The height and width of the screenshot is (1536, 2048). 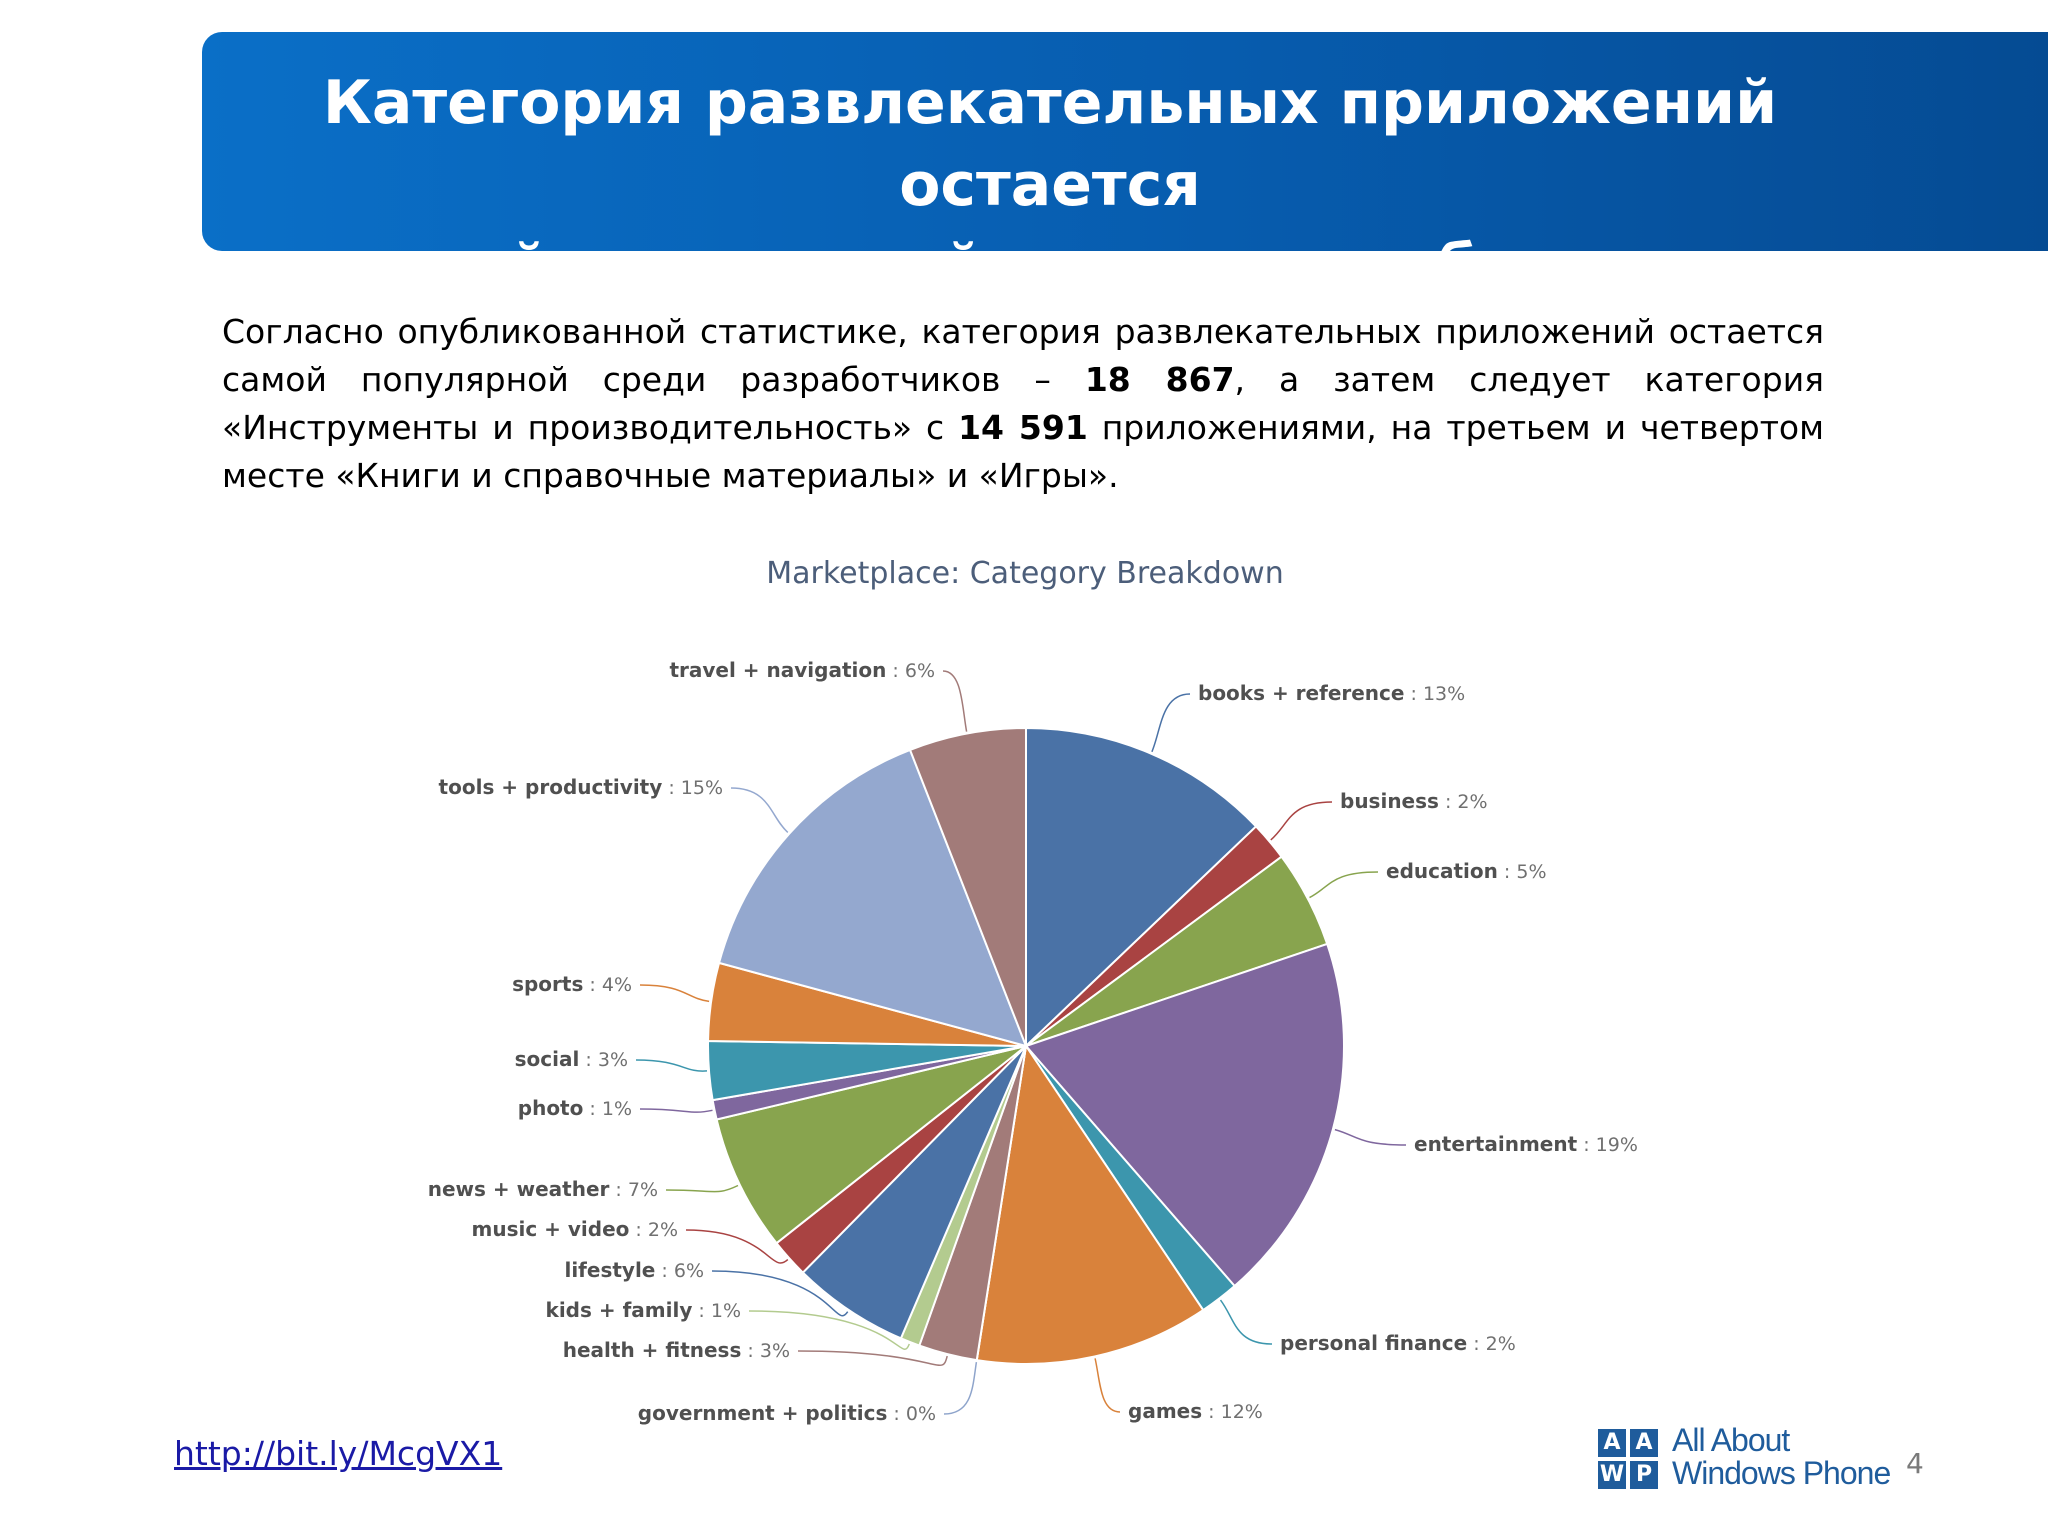 I want to click on slice-label-value-books-reference: : 13%, so click(x=1434, y=694).